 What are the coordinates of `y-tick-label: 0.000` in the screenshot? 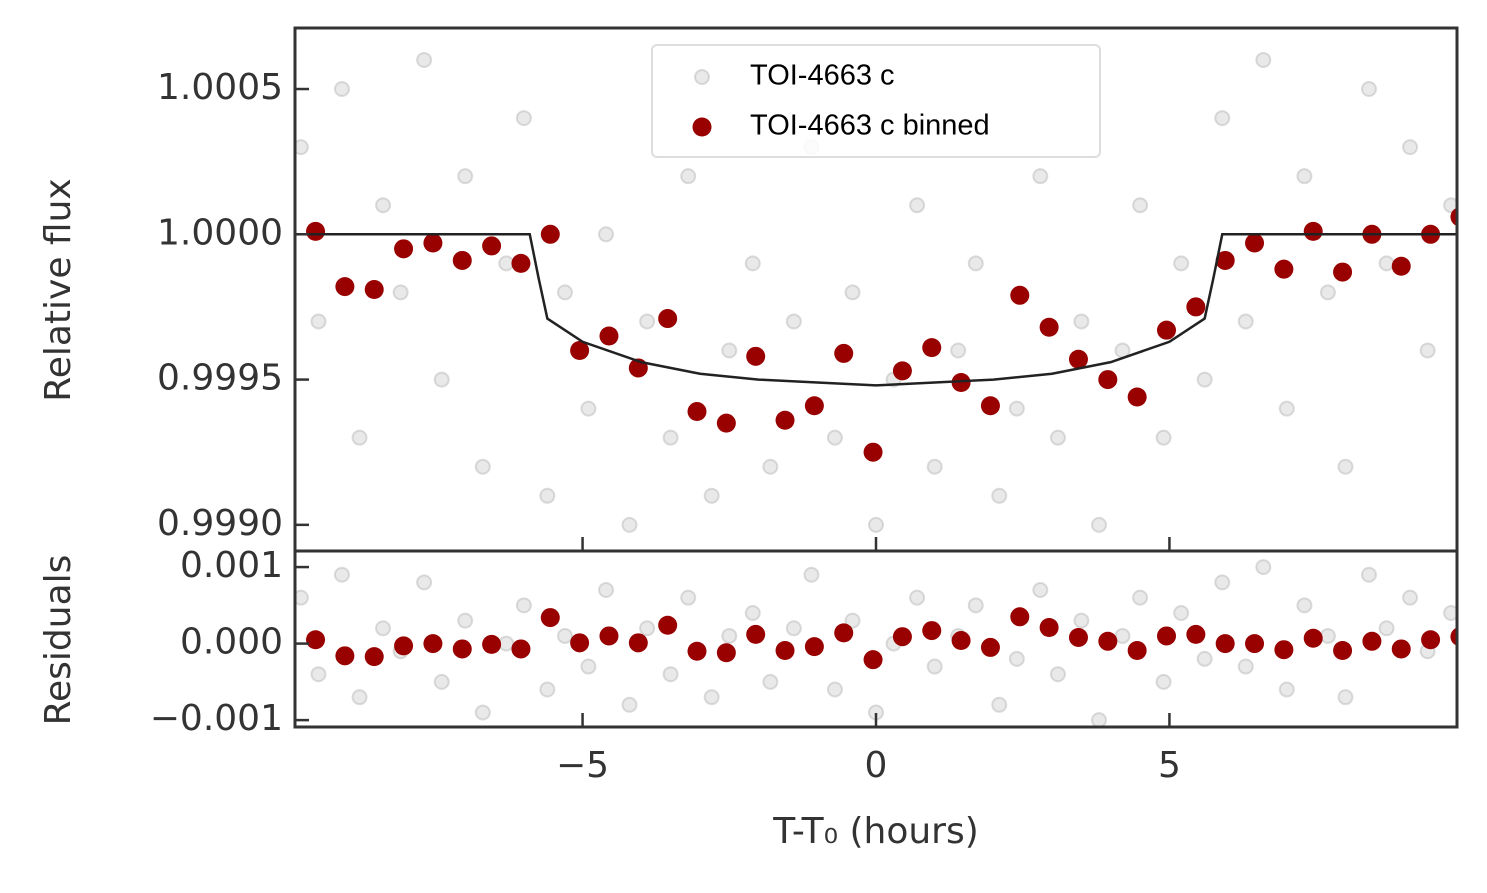 It's located at (231, 642).